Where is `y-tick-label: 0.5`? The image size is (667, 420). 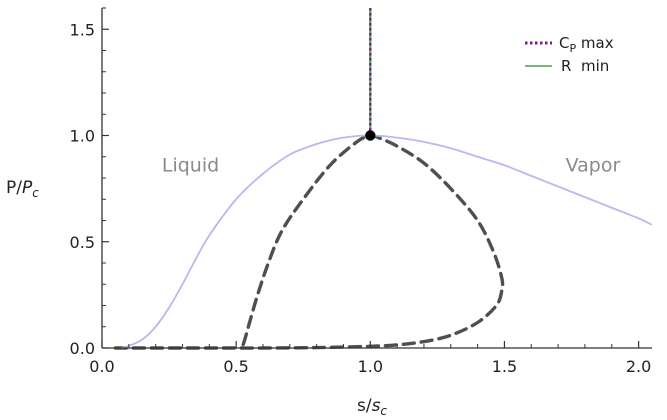 y-tick-label: 0.5 is located at coordinates (82, 242).